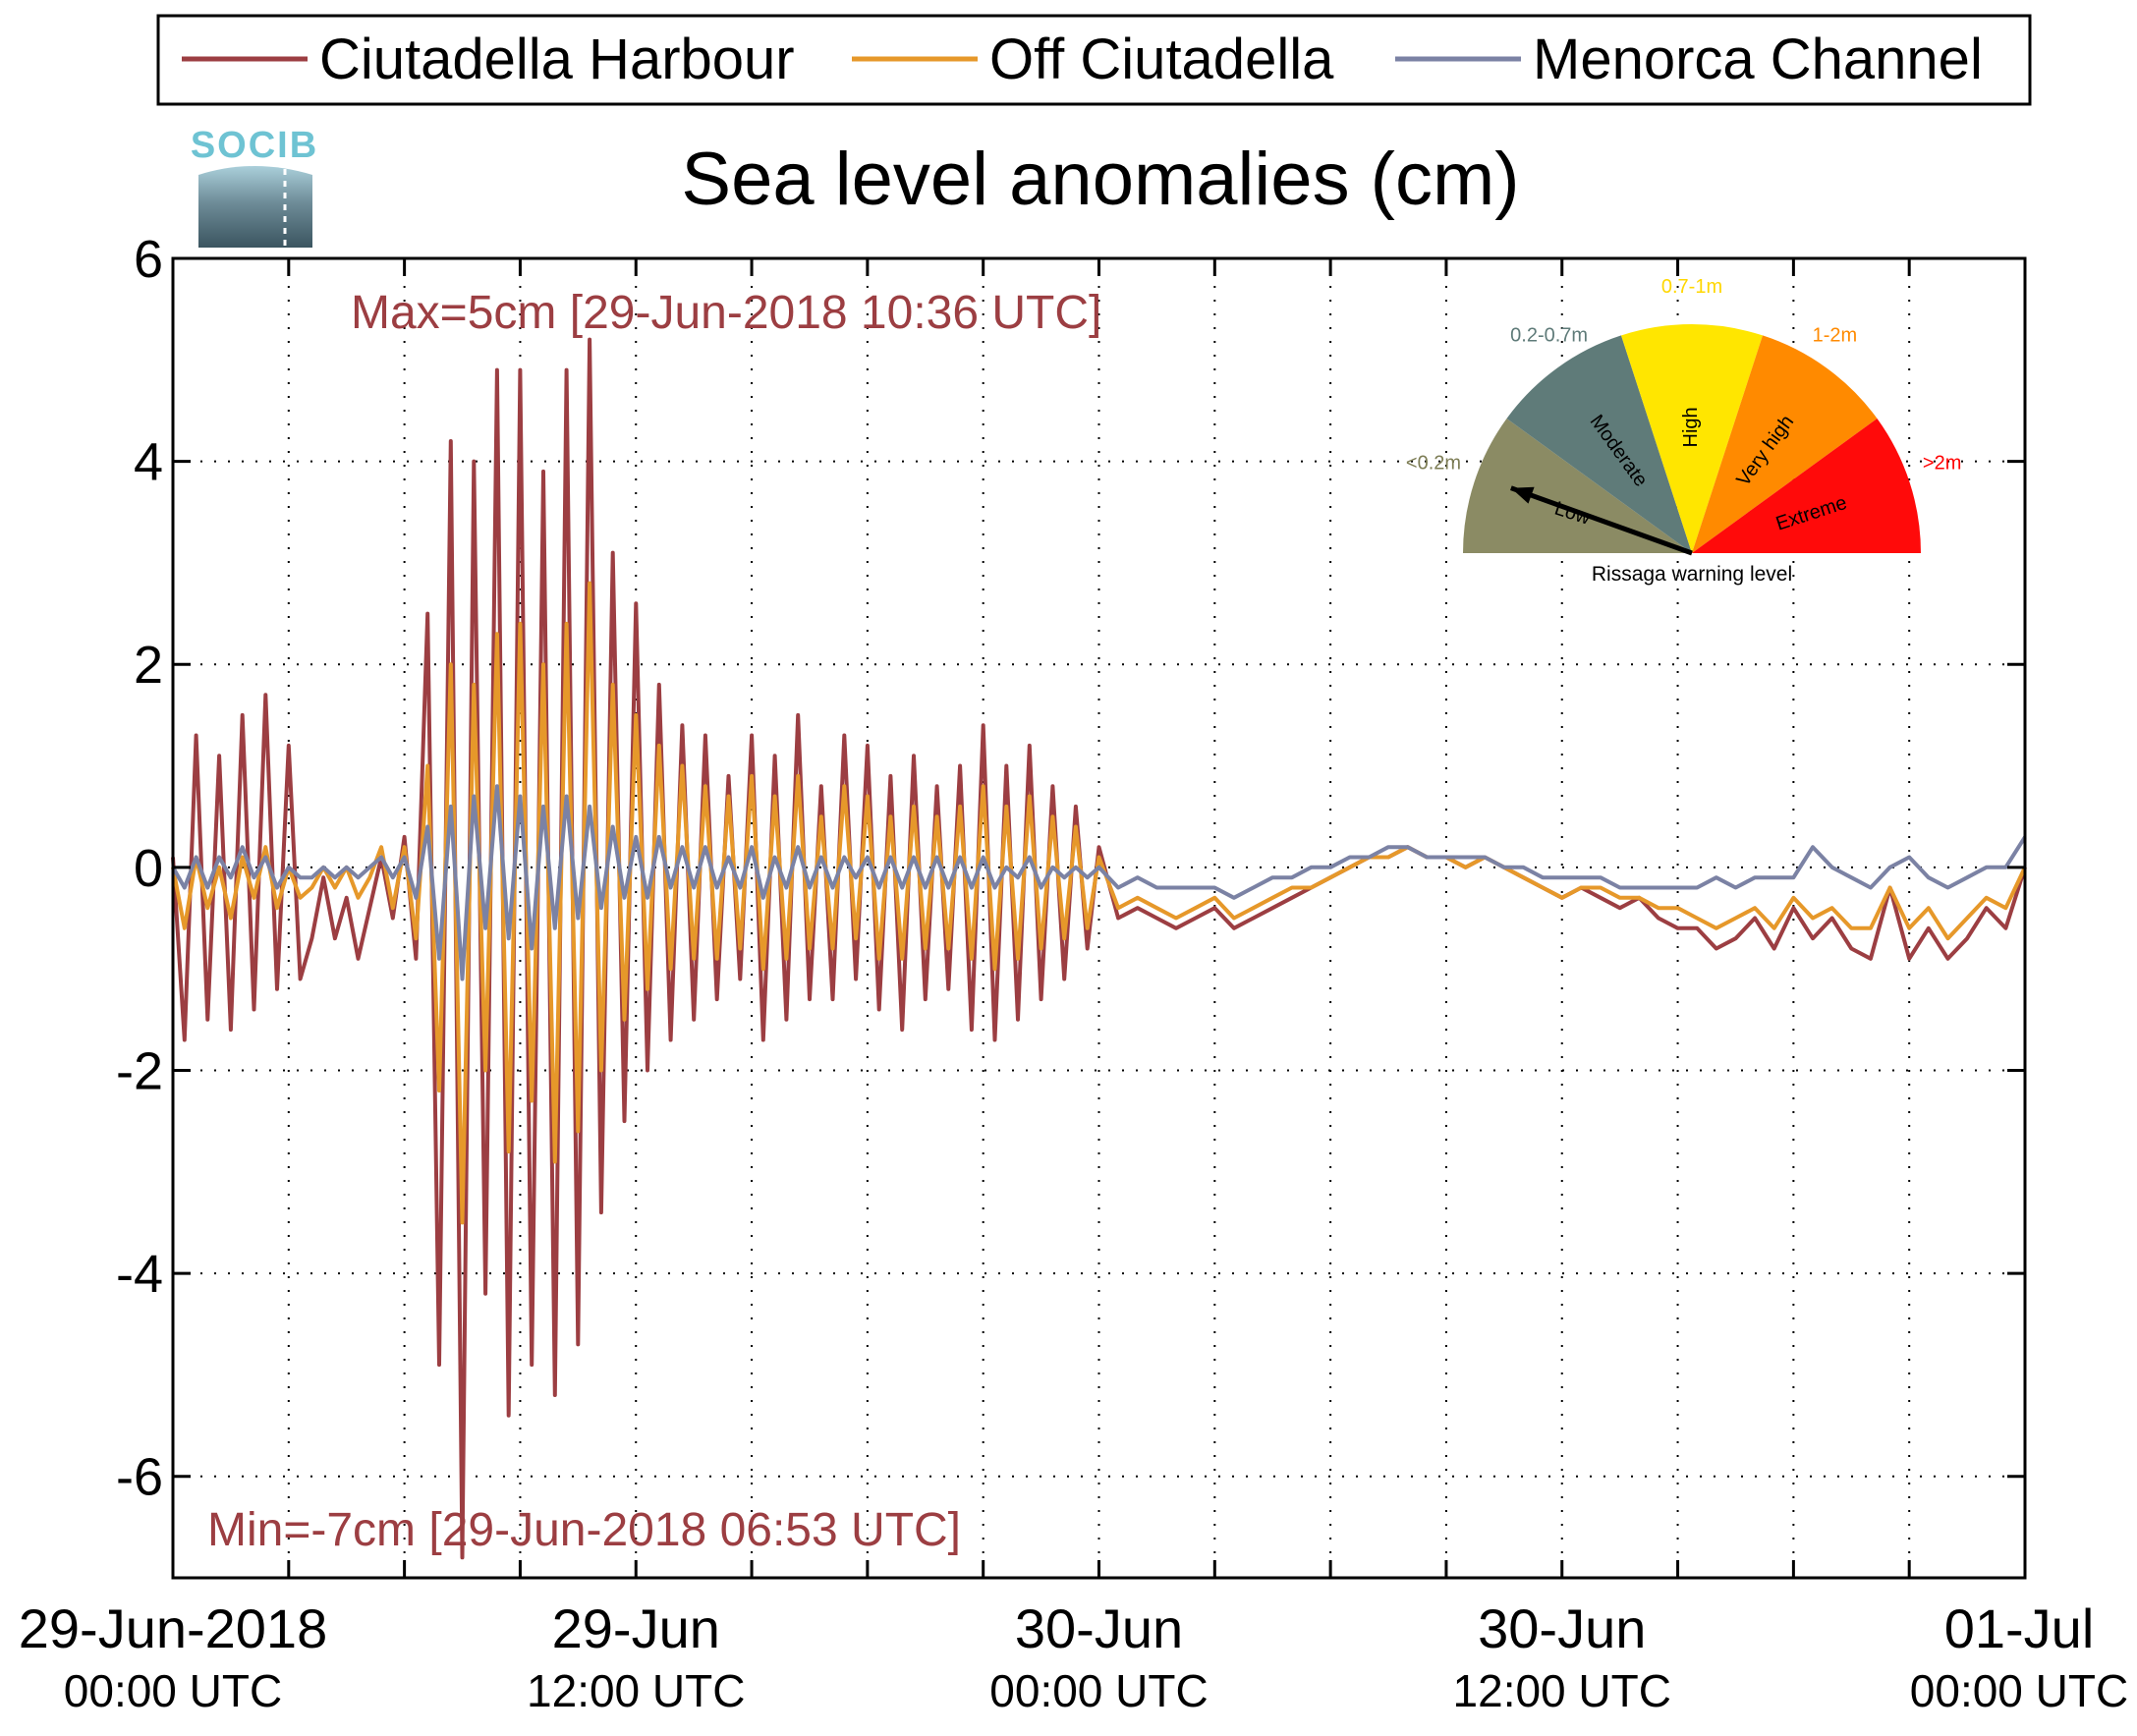 This screenshot has height=1736, width=2137. Describe the element at coordinates (148, 462) in the screenshot. I see `y-tick-label: 4` at that location.